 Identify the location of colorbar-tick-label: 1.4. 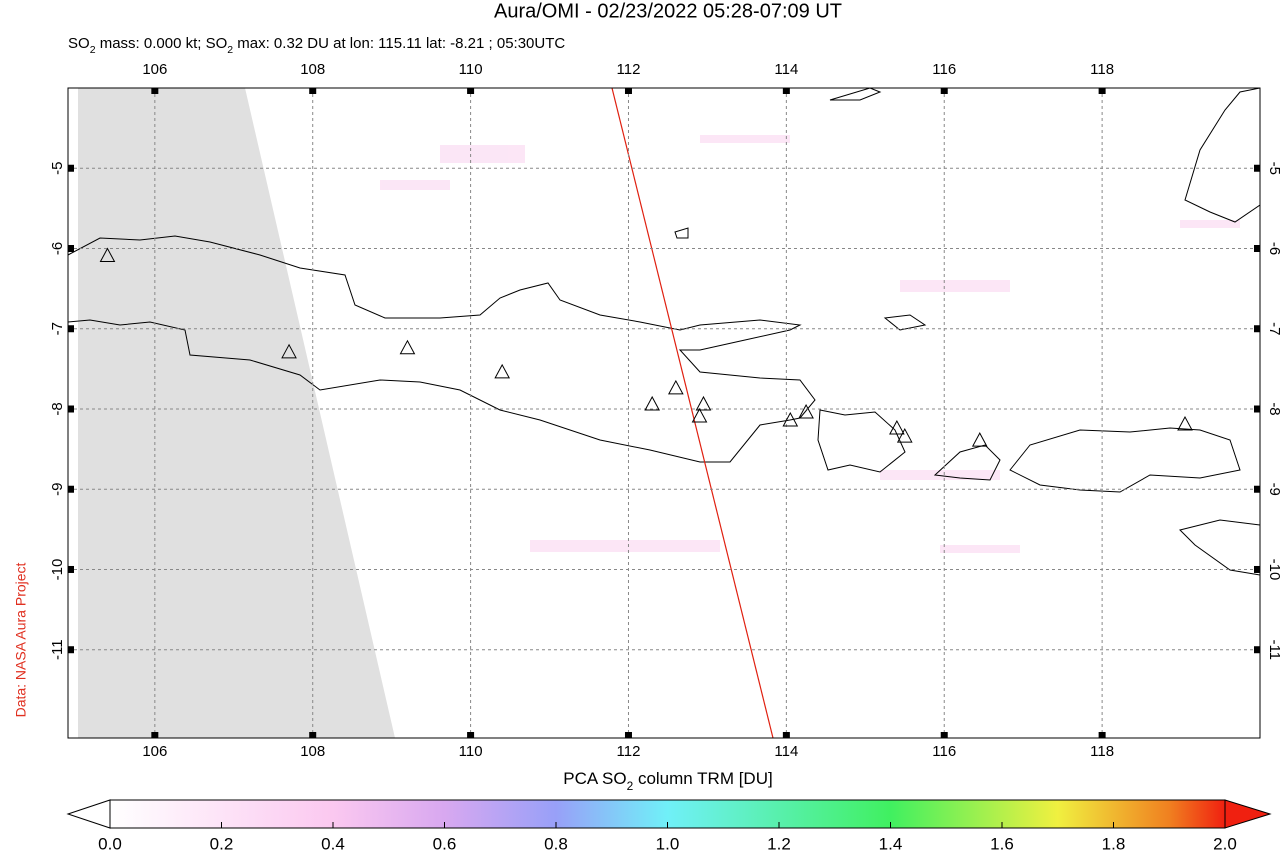
(891, 843).